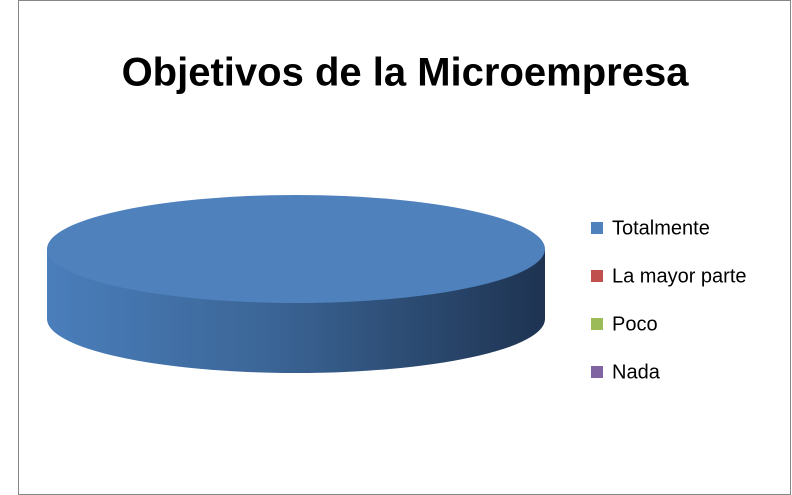 The image size is (792, 495). I want to click on chart-title: Objetivos de la Microempresa, so click(406, 73).